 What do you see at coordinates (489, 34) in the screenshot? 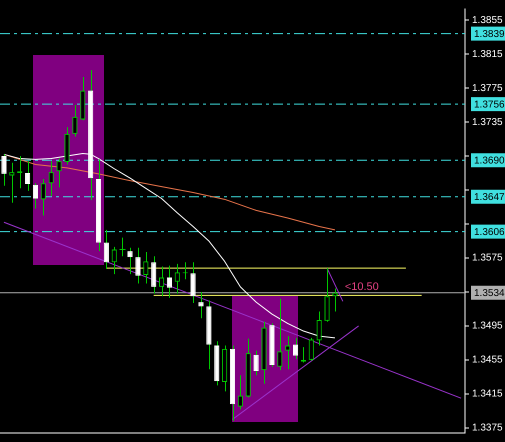
I see `ref-line-label: 1.3839` at bounding box center [489, 34].